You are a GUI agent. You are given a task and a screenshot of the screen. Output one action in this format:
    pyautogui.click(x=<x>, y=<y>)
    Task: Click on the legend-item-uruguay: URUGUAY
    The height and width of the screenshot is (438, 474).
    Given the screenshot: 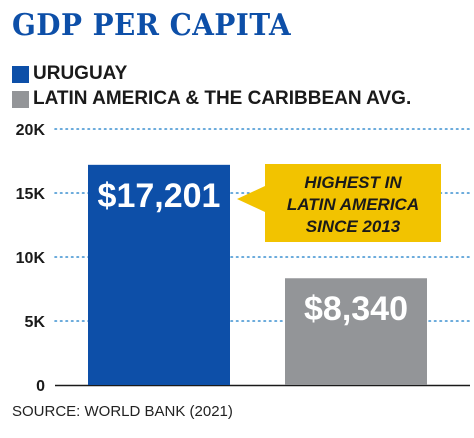 What is the action you would take?
    pyautogui.click(x=70, y=73)
    